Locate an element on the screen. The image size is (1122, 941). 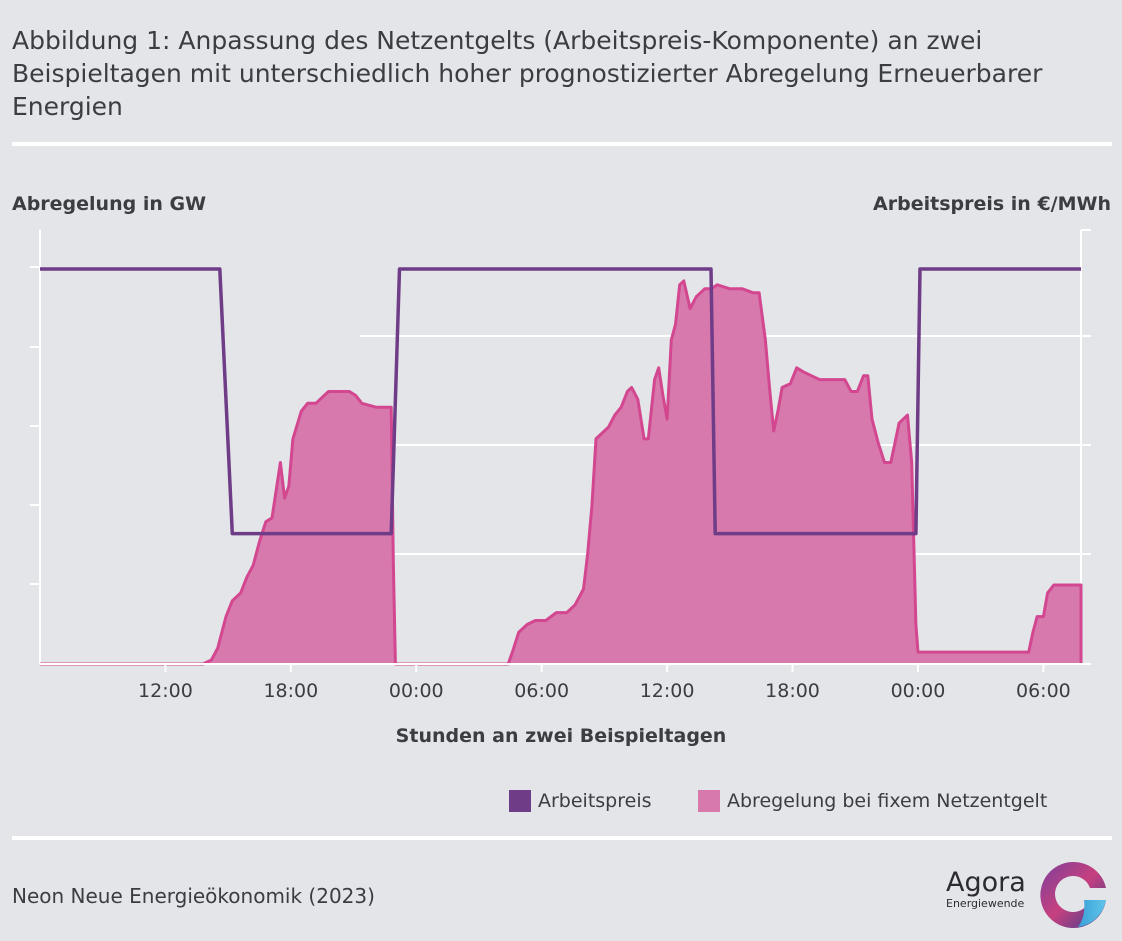
agora-logo-text: Agora Energiewende is located at coordinates (986, 889).